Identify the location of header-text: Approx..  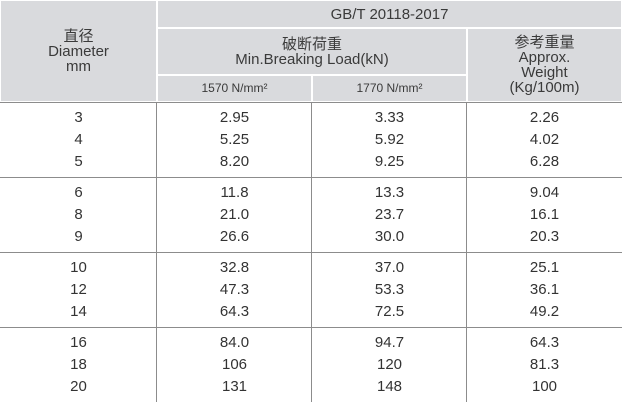
(544, 57).